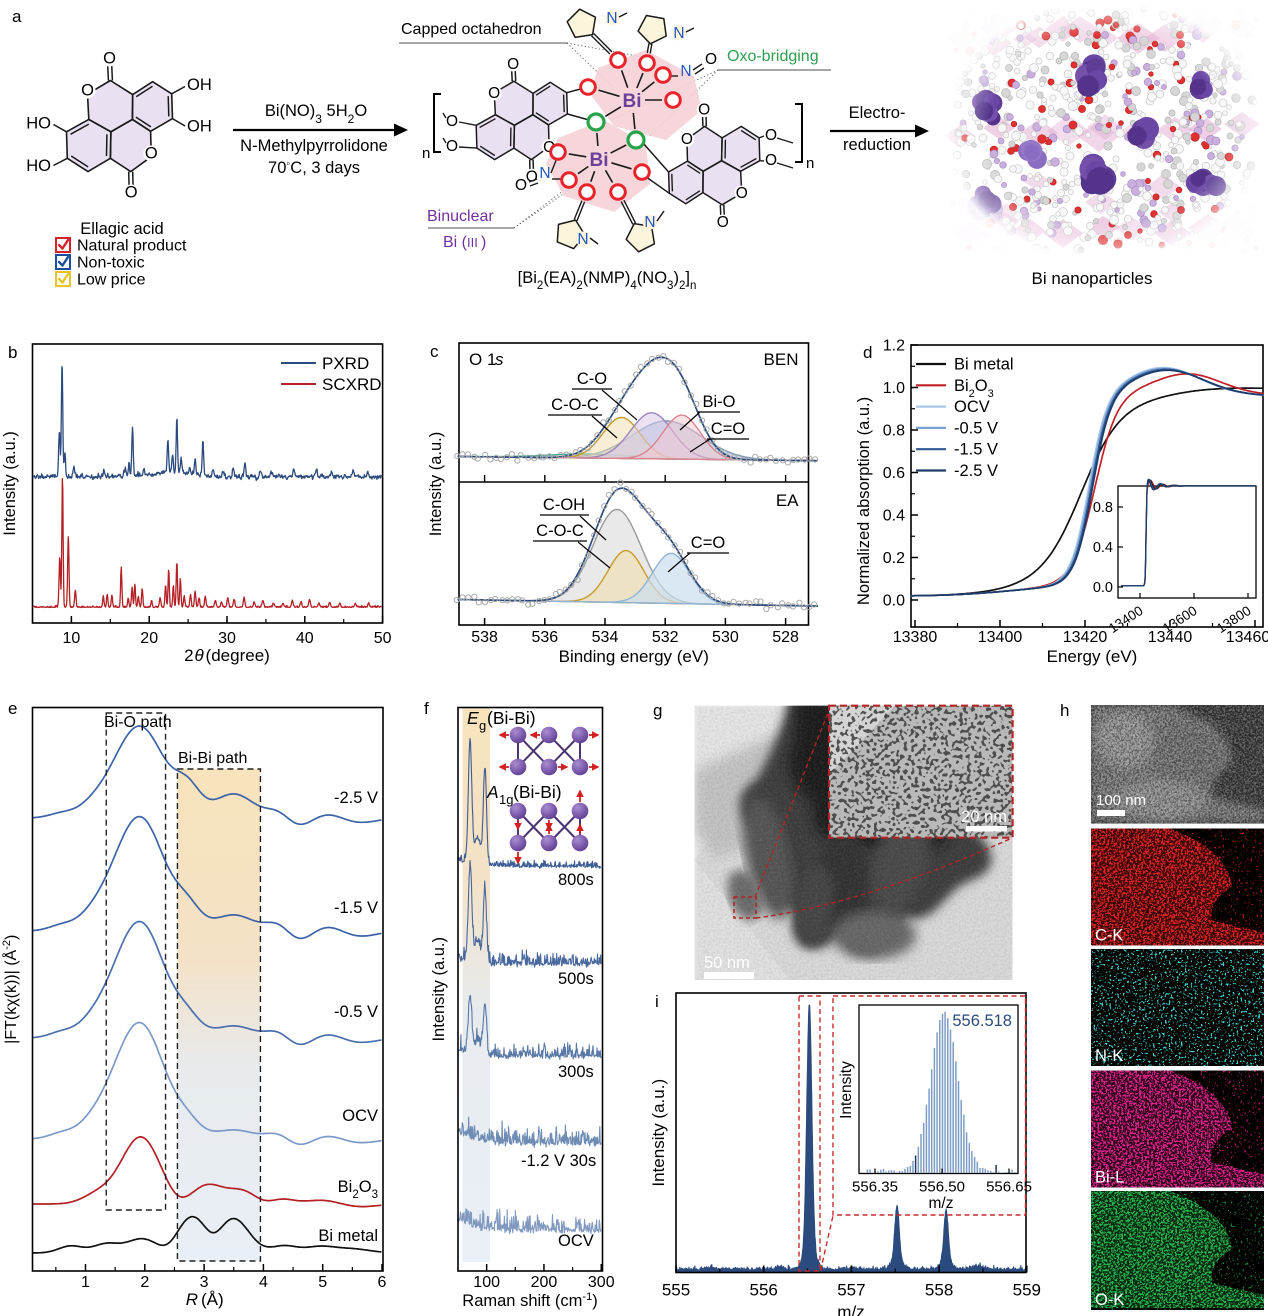 This screenshot has width=1268, height=1316. What do you see at coordinates (472, 242) in the screenshot?
I see `svg-text: III` at bounding box center [472, 242].